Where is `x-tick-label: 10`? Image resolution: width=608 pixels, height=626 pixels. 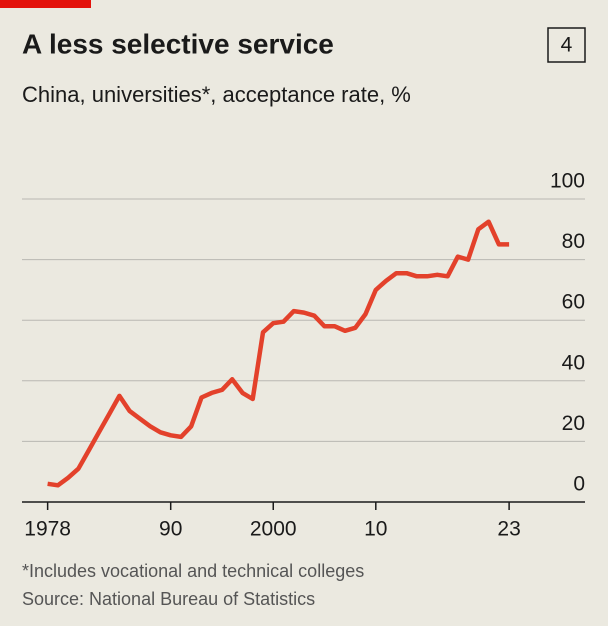
x-tick-label: 10 is located at coordinates (375, 529).